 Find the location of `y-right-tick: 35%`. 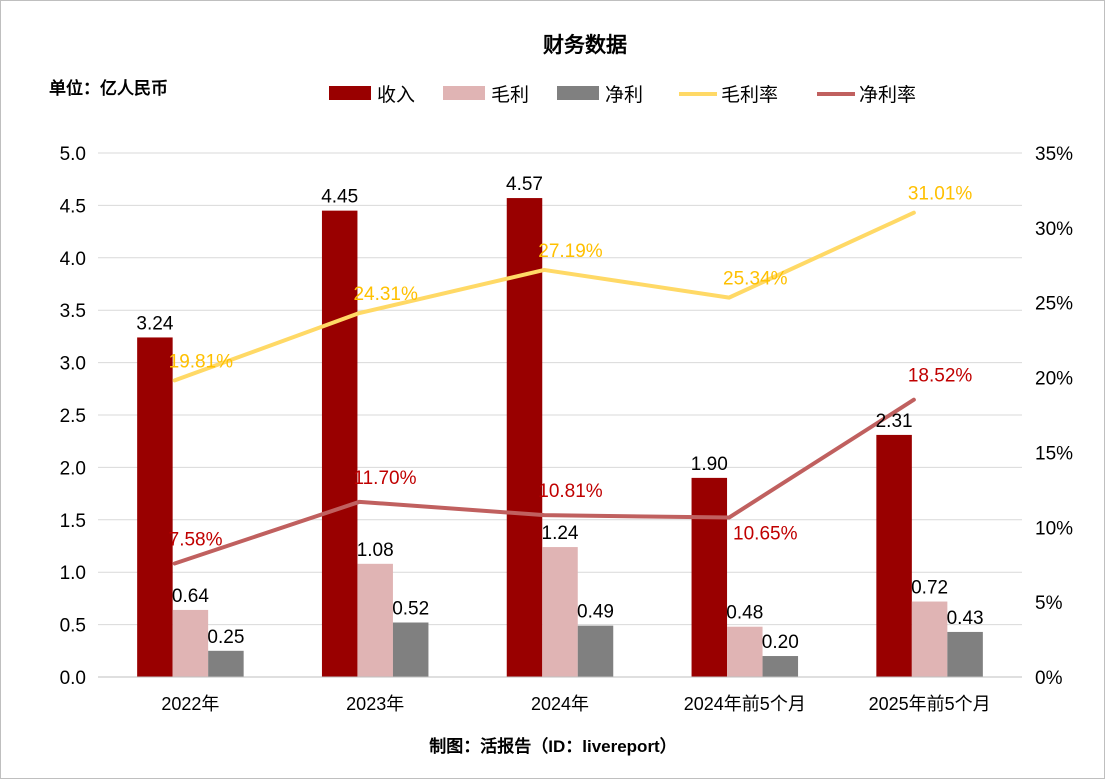

y-right-tick: 35% is located at coordinates (1054, 154).